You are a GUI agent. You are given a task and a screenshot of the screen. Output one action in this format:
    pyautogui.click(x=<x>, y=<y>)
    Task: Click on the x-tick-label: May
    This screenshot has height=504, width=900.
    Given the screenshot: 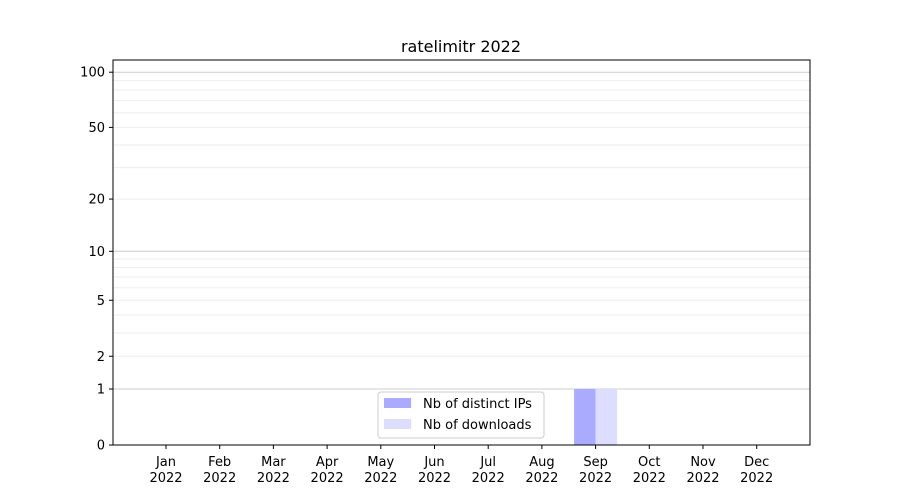 What is the action you would take?
    pyautogui.click(x=380, y=462)
    